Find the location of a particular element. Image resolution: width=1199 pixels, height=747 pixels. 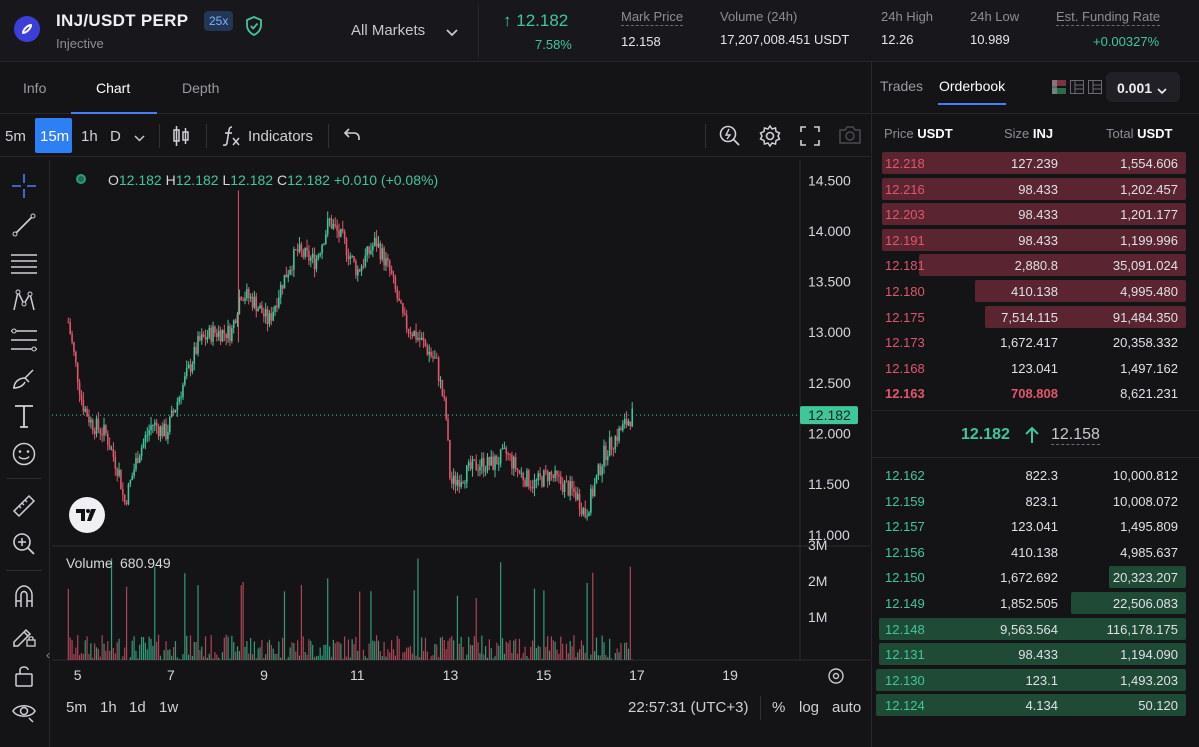

tick-size-select is located at coordinates (1143, 87).